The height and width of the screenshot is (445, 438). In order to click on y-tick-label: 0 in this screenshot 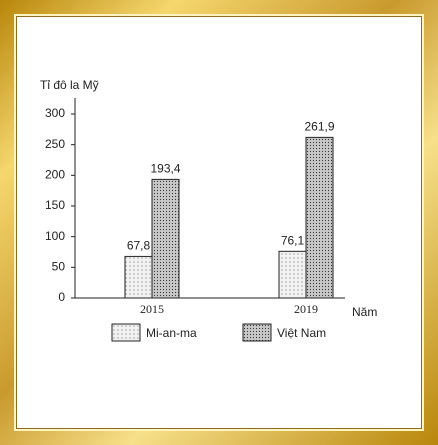, I will do `click(61, 297)`.